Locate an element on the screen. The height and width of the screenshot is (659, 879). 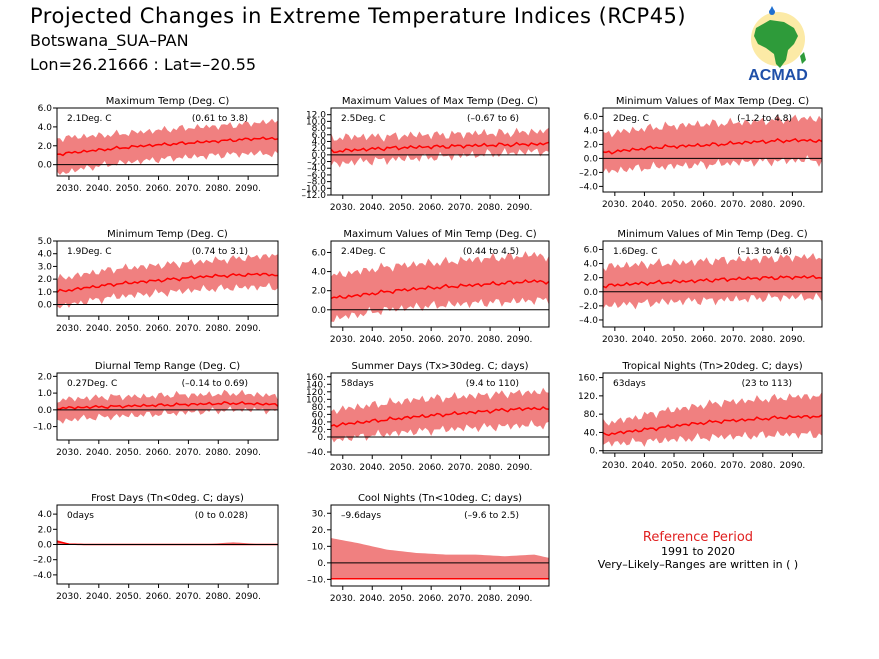
region-name: Botswana_SUA–PAN is located at coordinates (109, 40).